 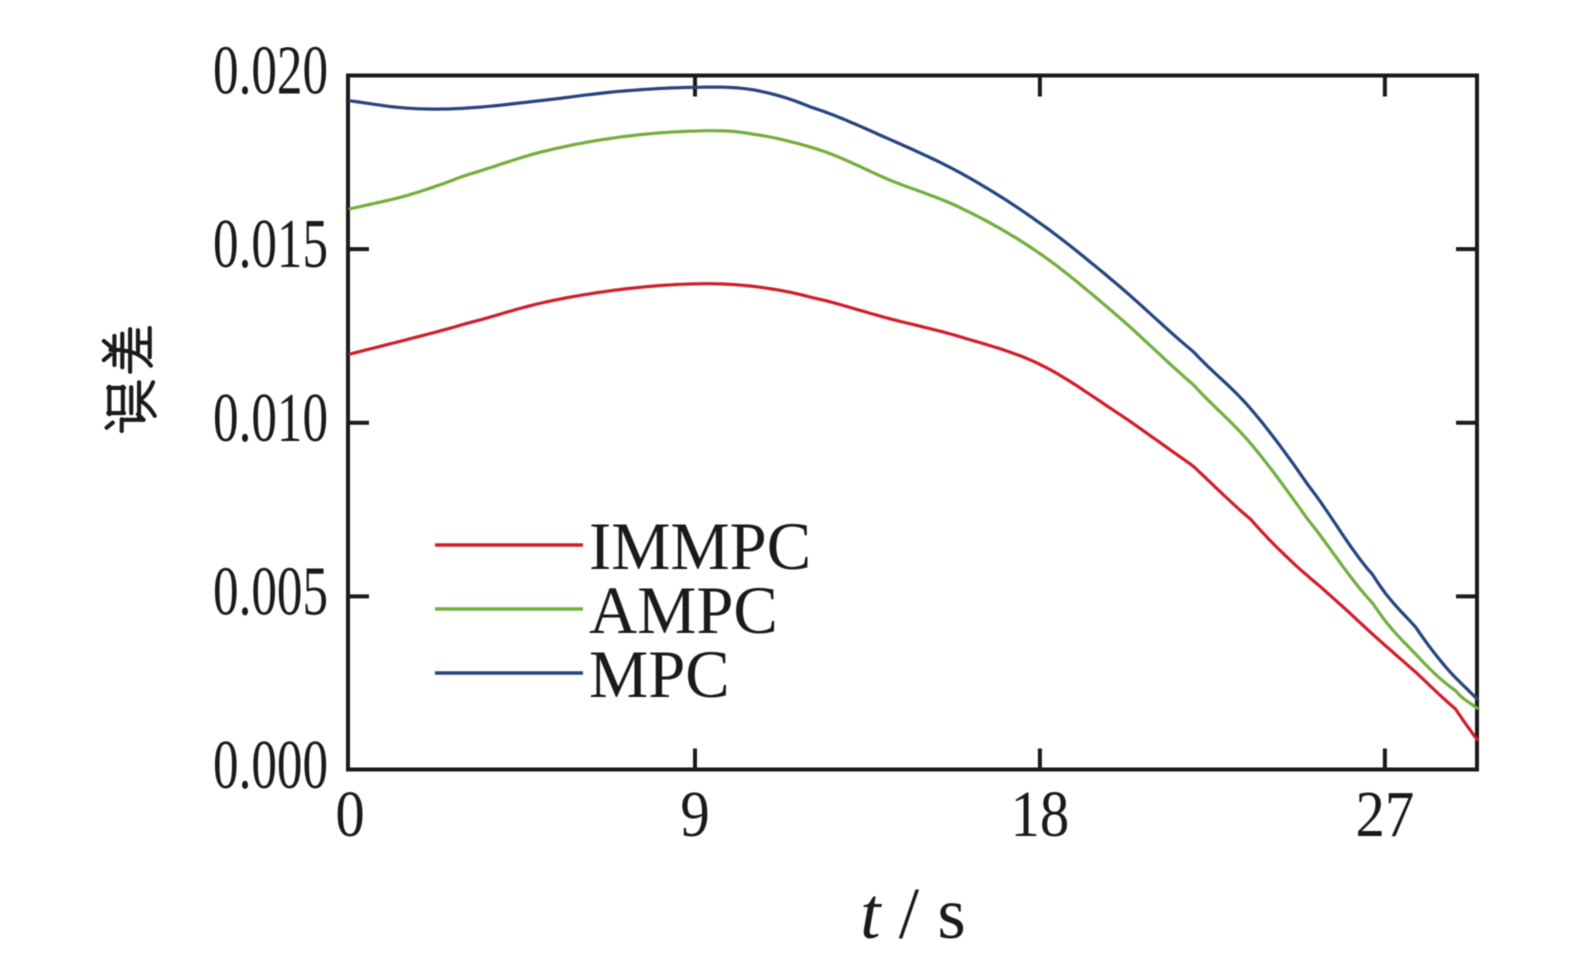 What do you see at coordinates (270, 418) in the screenshot?
I see `svg-text: 0.010` at bounding box center [270, 418].